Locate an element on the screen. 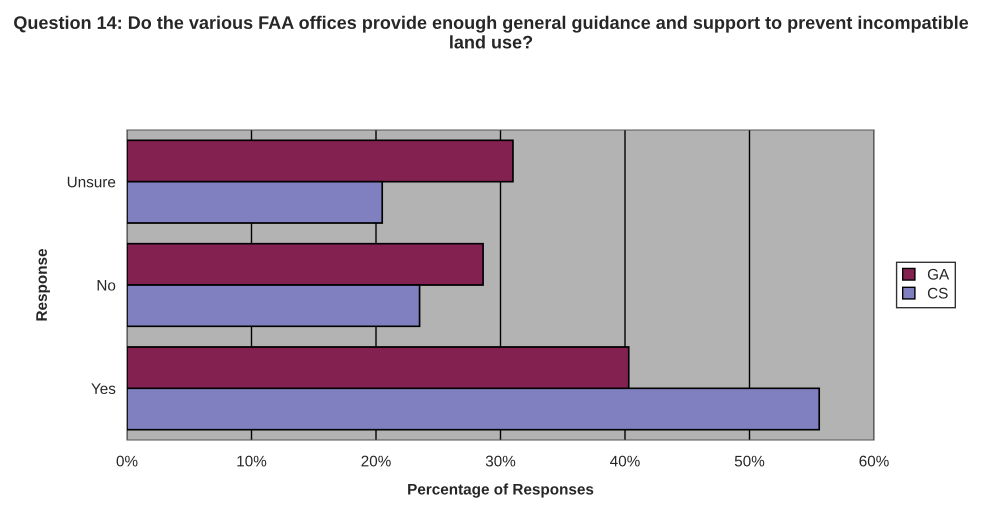 This screenshot has height=525, width=982. y-tick-label: Yes is located at coordinates (103, 388).